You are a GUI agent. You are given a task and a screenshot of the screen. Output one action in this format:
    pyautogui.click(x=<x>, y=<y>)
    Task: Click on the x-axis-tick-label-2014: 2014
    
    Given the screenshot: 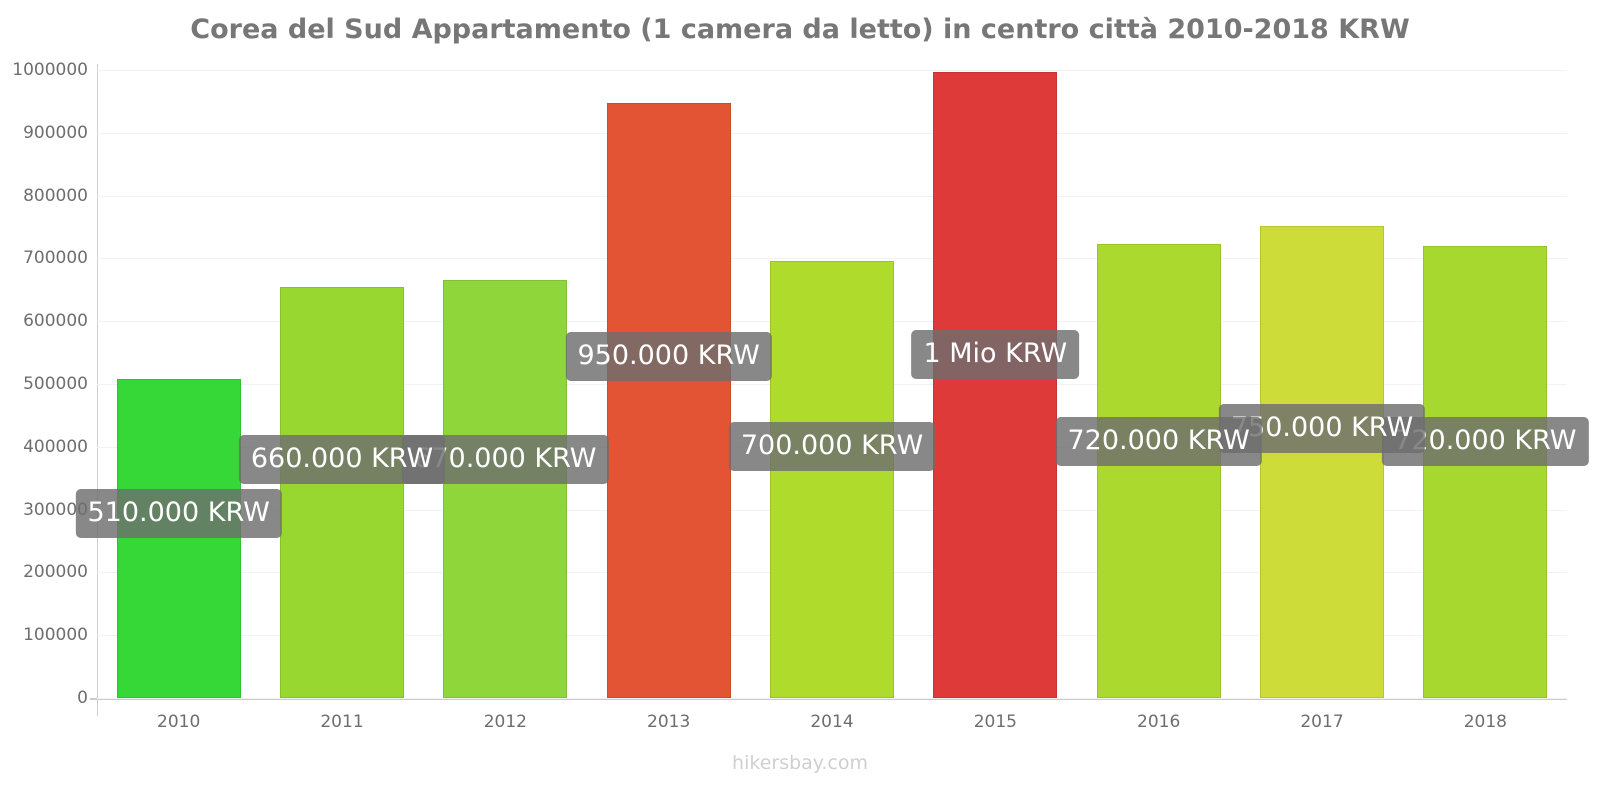 What is the action you would take?
    pyautogui.click(x=832, y=722)
    